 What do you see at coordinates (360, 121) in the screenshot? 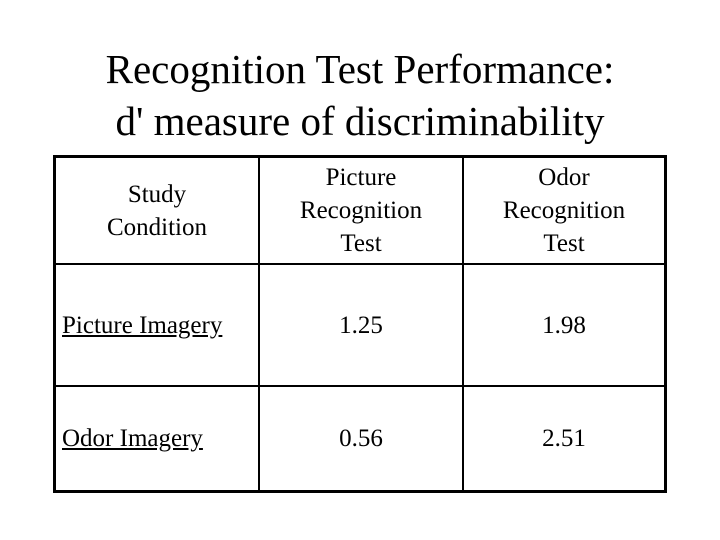
I see `title-line: d' measure of discriminability` at bounding box center [360, 121].